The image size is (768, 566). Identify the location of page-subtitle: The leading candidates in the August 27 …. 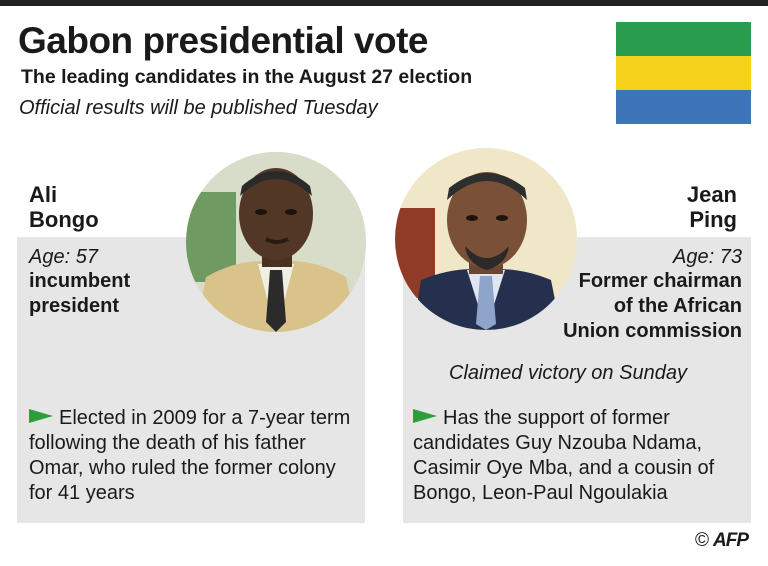
(247, 77).